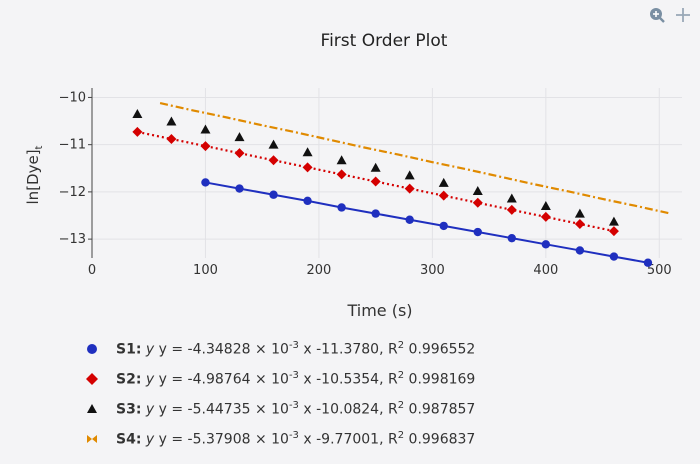 This screenshot has width=700, height=464. Describe the element at coordinates (72, 239) in the screenshot. I see `y-tick-label: −13` at that location.